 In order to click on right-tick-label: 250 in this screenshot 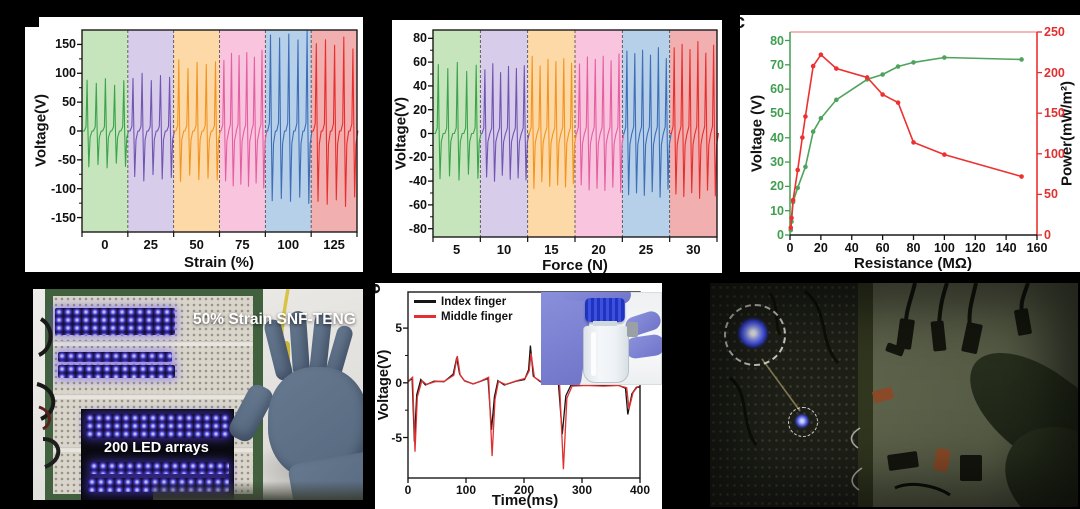, I will do `click(1054, 32)`.